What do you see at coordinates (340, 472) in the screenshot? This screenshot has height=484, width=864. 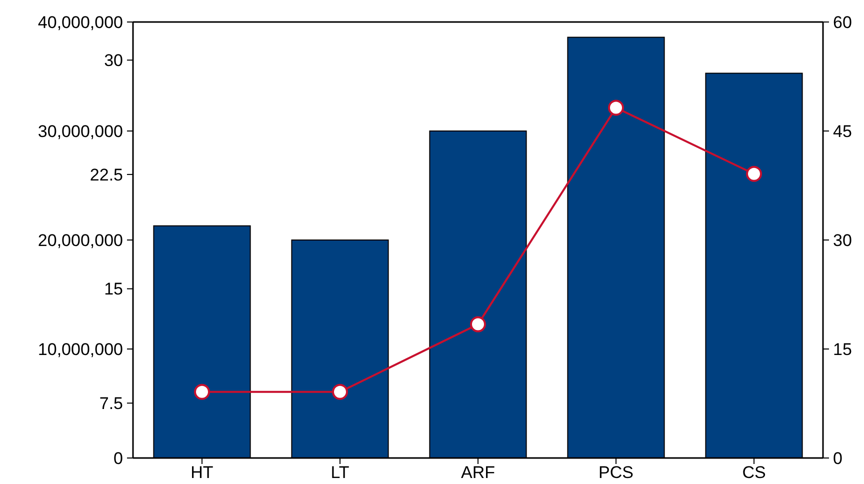 I see `x-tick-label: LT` at bounding box center [340, 472].